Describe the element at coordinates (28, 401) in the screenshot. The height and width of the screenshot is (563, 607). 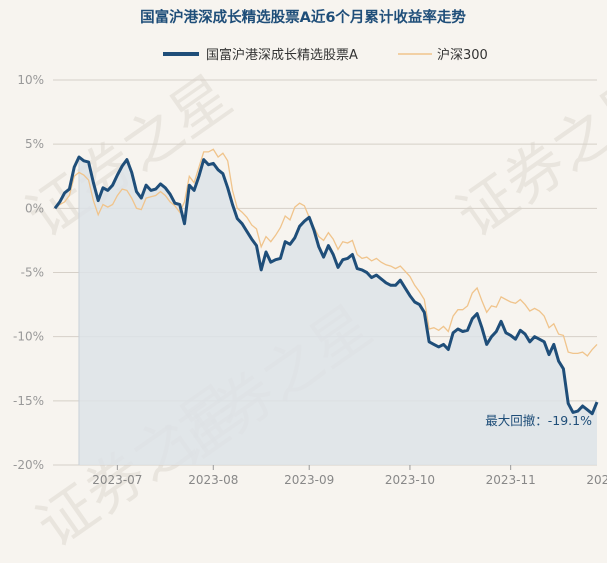
I see `y-tick-label: -15%` at that location.